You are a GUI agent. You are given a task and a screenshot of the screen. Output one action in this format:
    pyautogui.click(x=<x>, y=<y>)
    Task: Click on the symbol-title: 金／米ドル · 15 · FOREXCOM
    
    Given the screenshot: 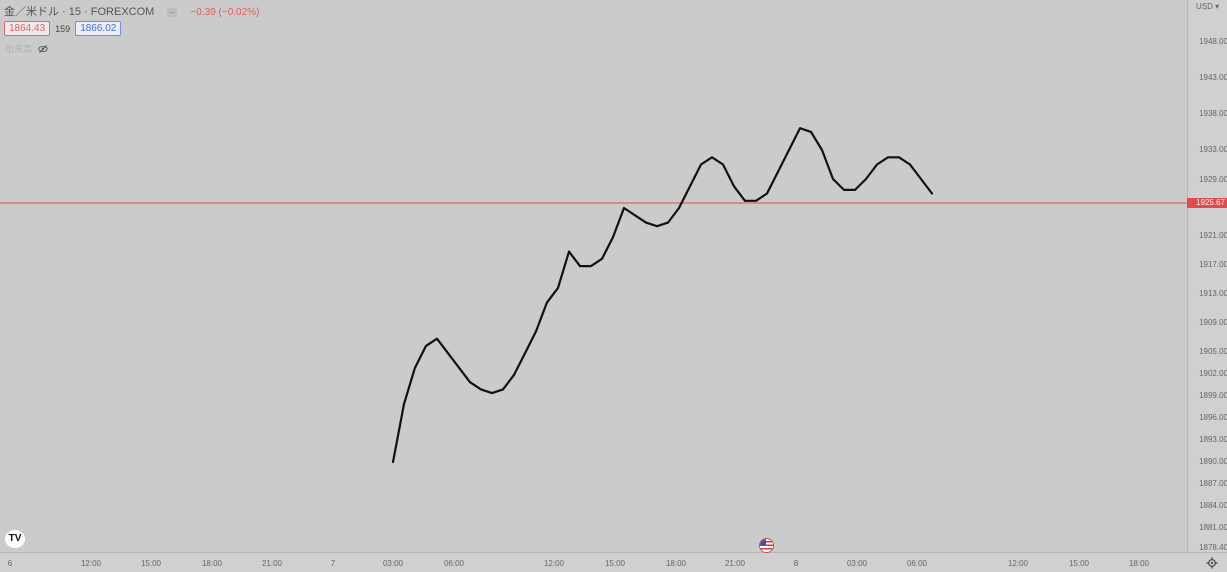 What is the action you would take?
    pyautogui.click(x=79, y=12)
    